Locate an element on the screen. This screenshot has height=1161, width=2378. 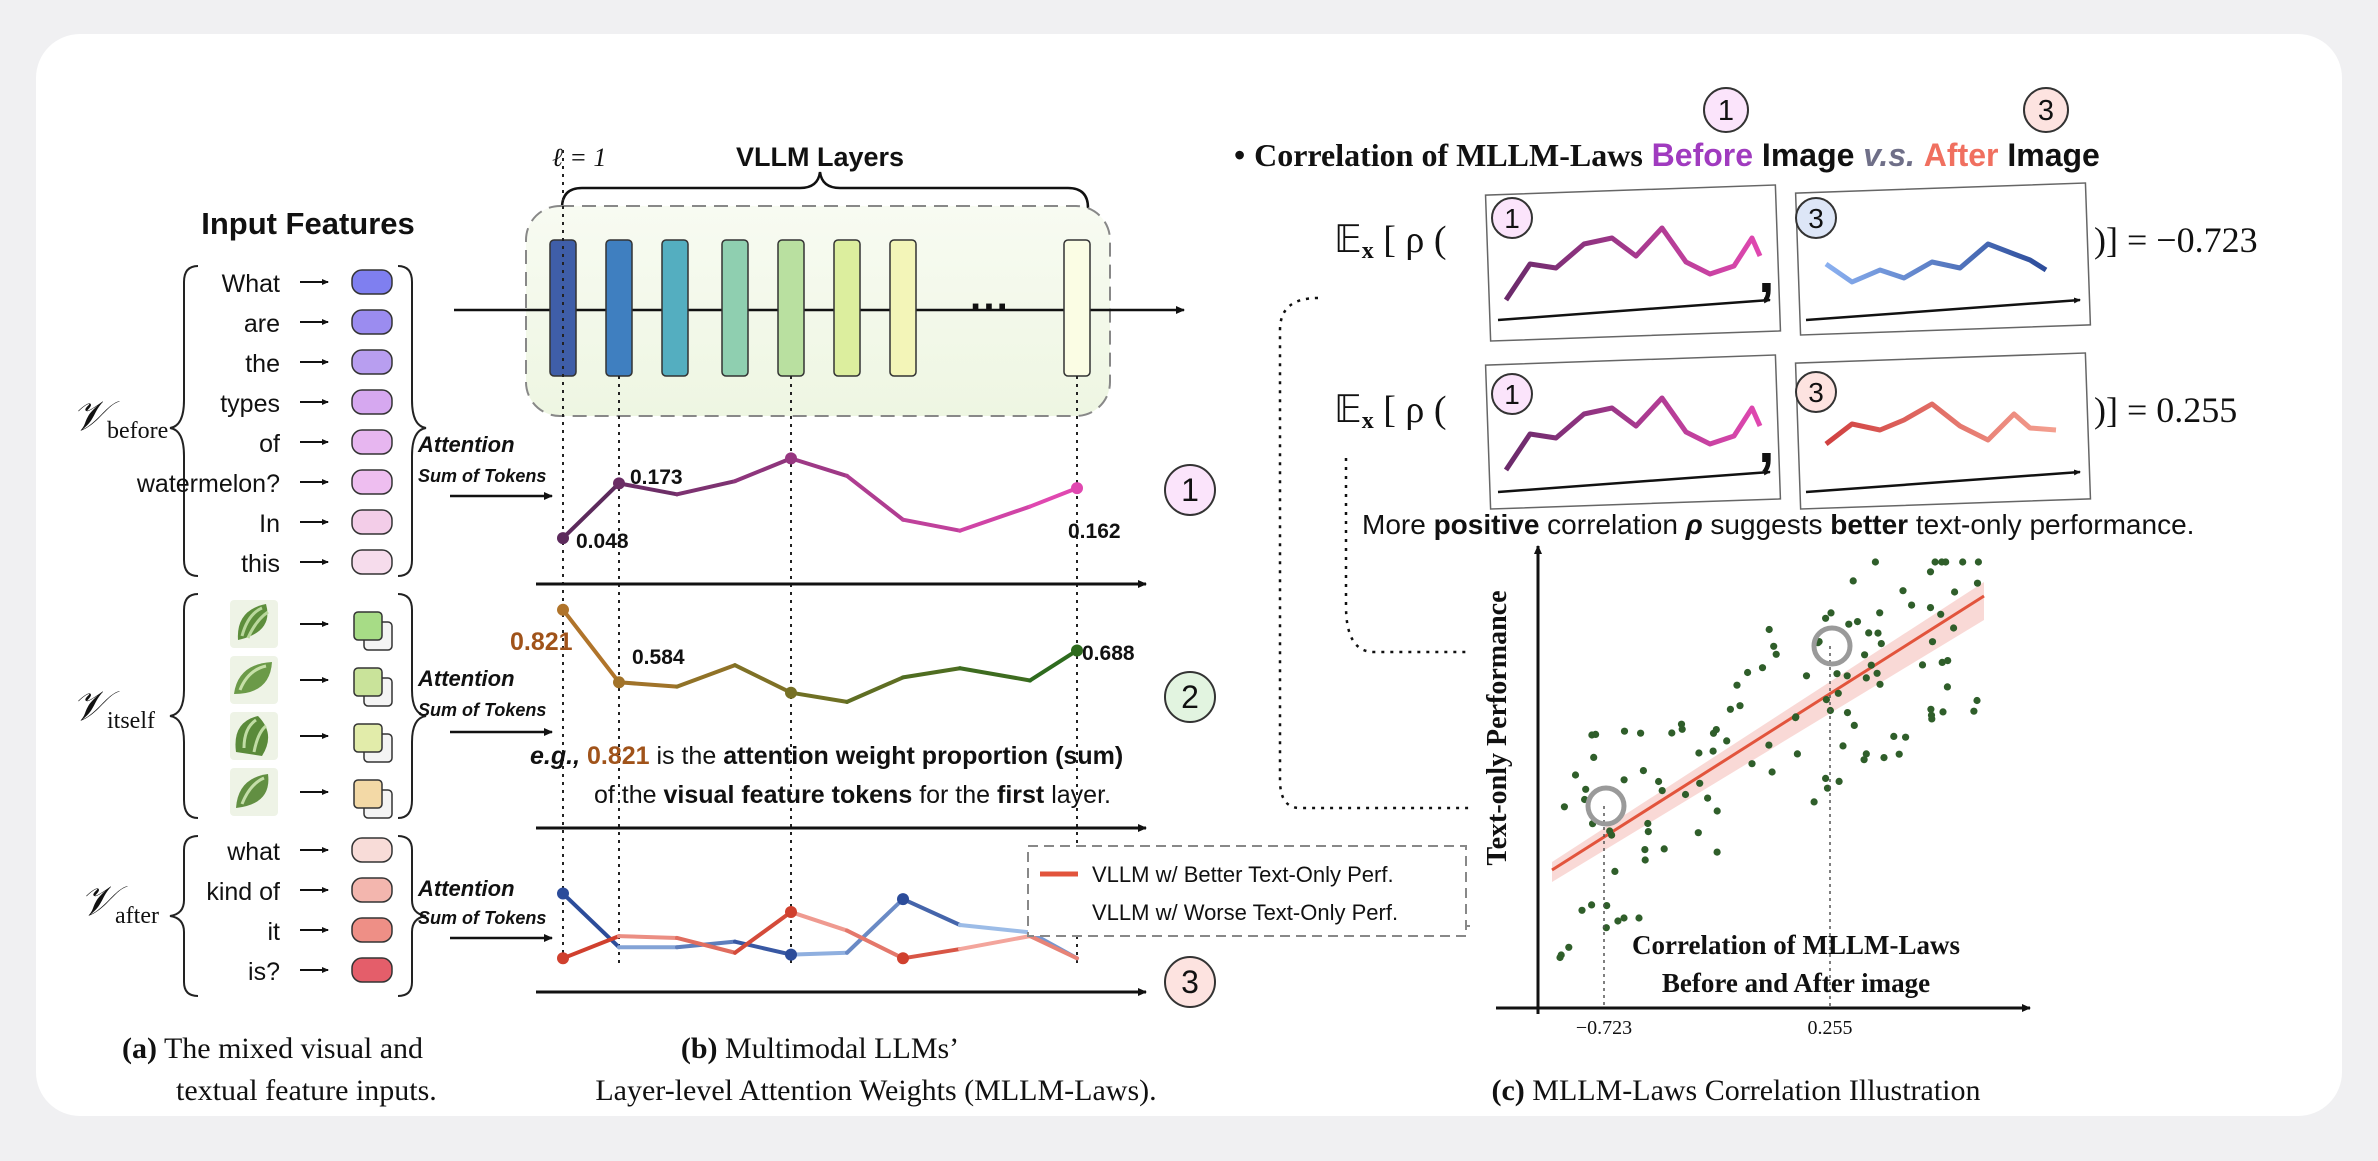
token-word: In is located at coordinates (269, 524).